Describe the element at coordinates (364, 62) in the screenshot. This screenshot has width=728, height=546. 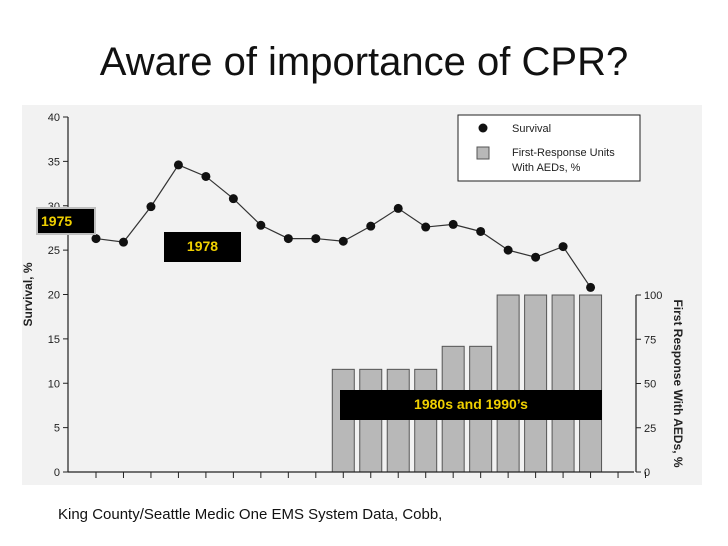
I see `slide-title: Aware of importance of CPR?` at that location.